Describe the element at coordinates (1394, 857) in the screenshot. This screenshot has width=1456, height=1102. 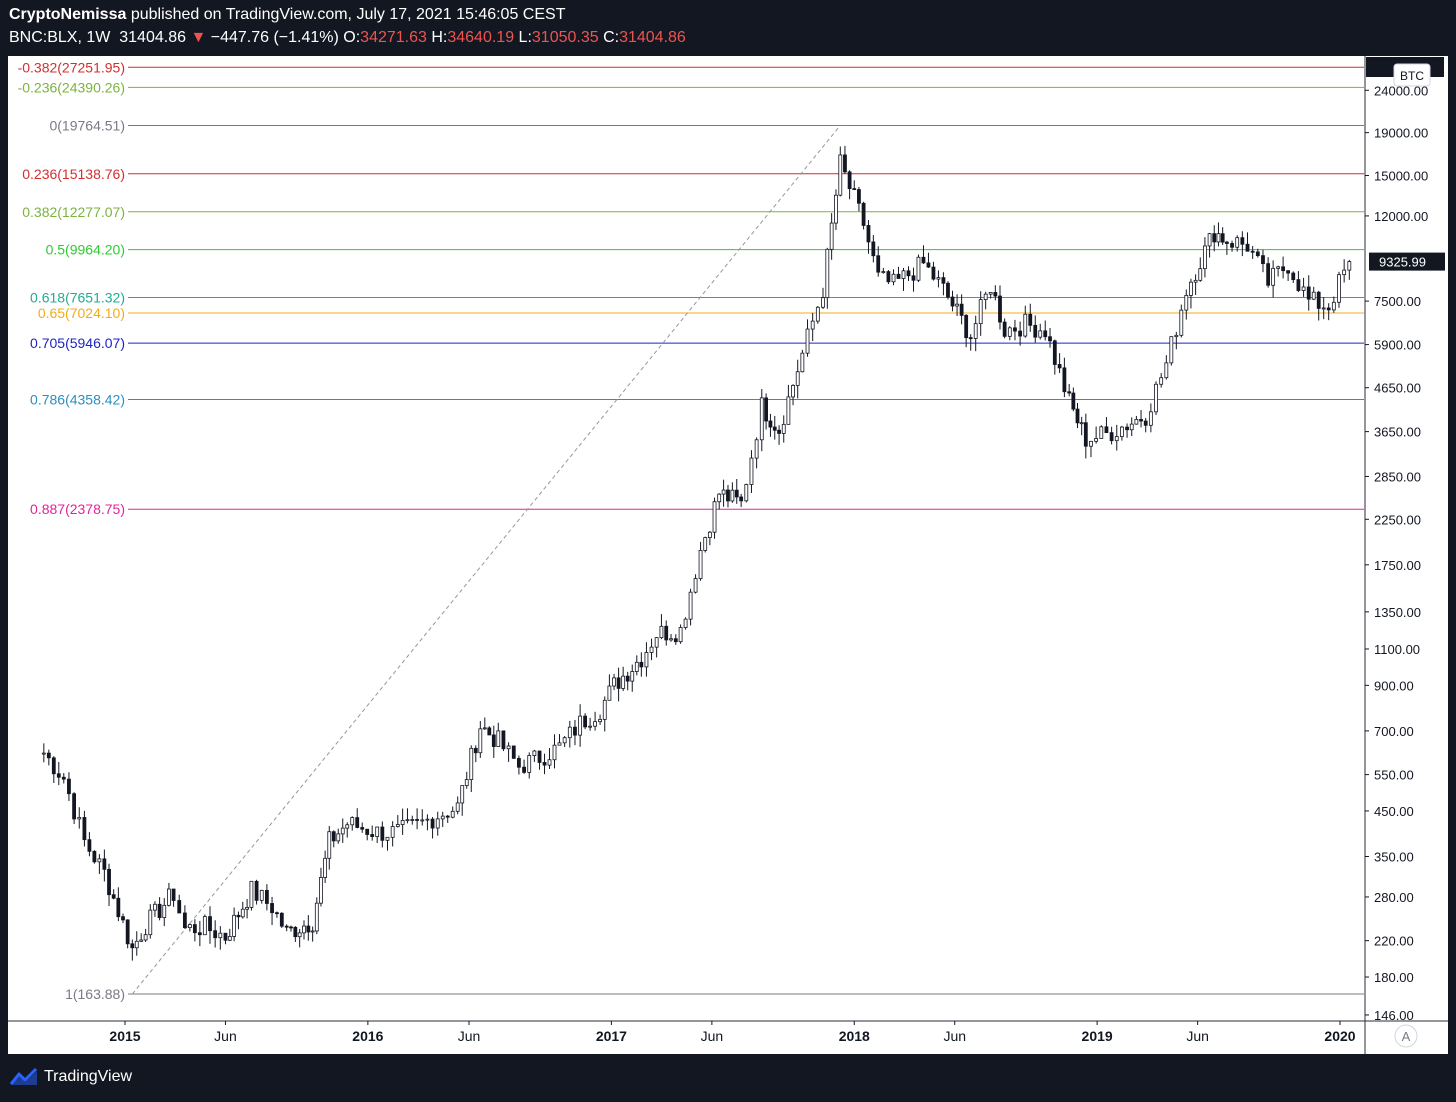
I see `price-tick-label: 350.00` at that location.